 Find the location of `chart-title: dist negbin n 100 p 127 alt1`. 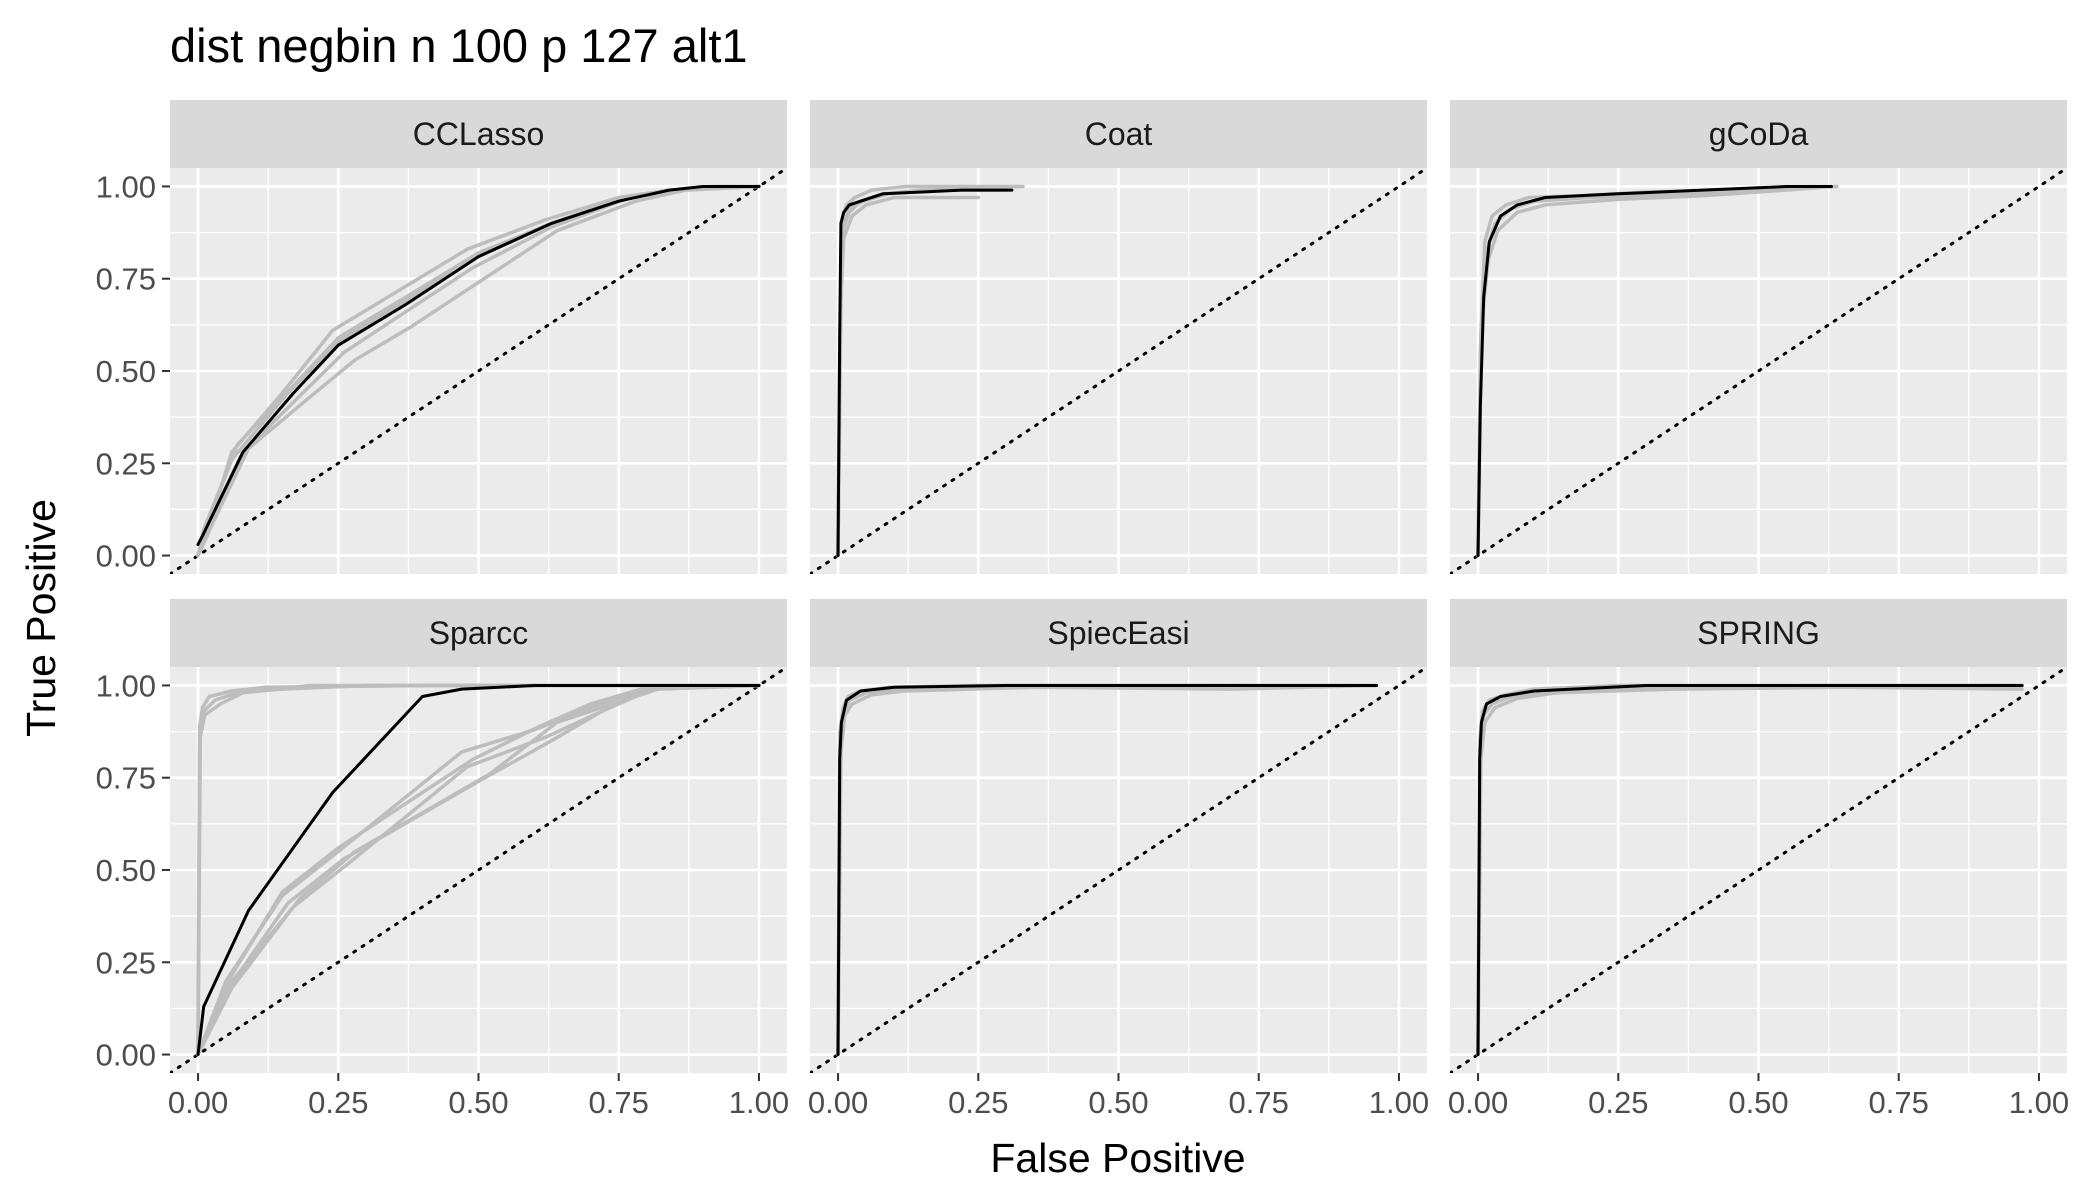

chart-title: dist negbin n 100 p 127 alt1 is located at coordinates (459, 45).